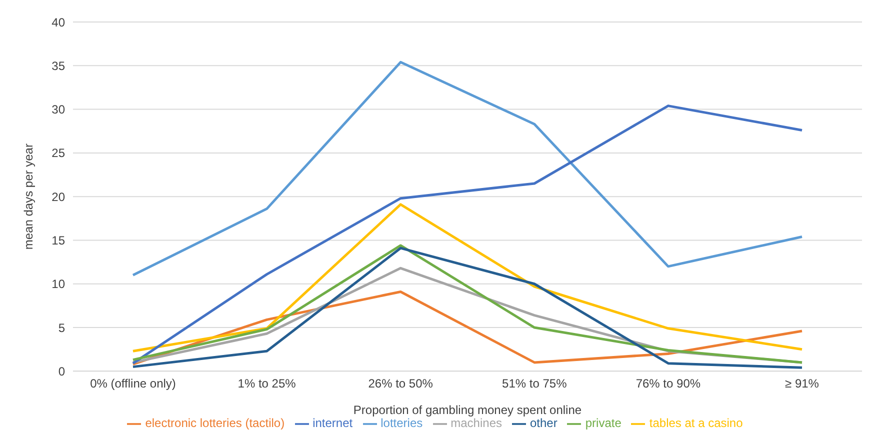  Describe the element at coordinates (401, 383) in the screenshot. I see `x-tick-label: 26% to 50%` at that location.